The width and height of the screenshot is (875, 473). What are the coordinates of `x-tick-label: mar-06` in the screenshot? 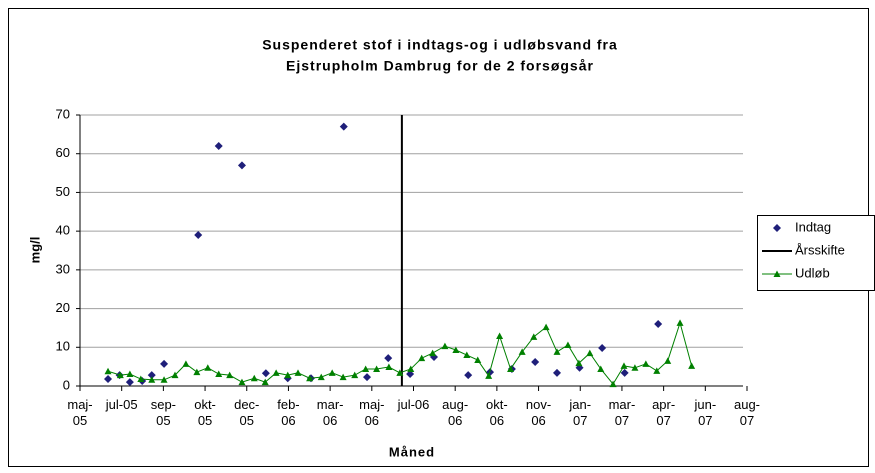 It's located at (330, 412).